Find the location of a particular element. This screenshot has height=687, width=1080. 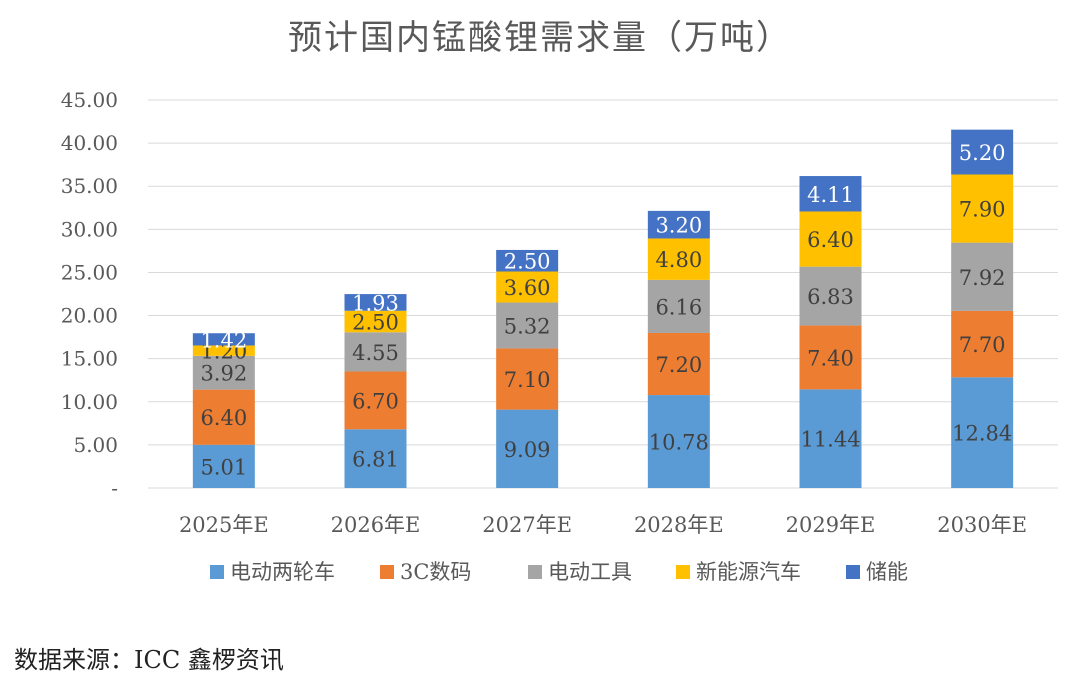

legend-label: 储能 is located at coordinates (887, 572).